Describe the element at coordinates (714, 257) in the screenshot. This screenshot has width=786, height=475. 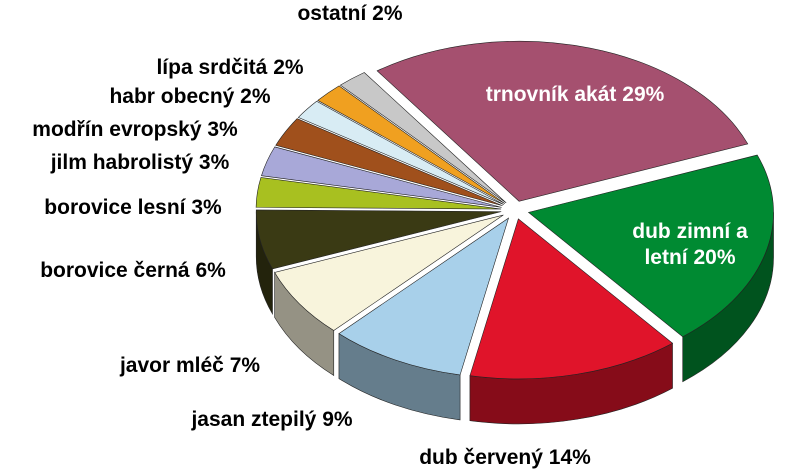
I see `value-label: 20%` at that location.